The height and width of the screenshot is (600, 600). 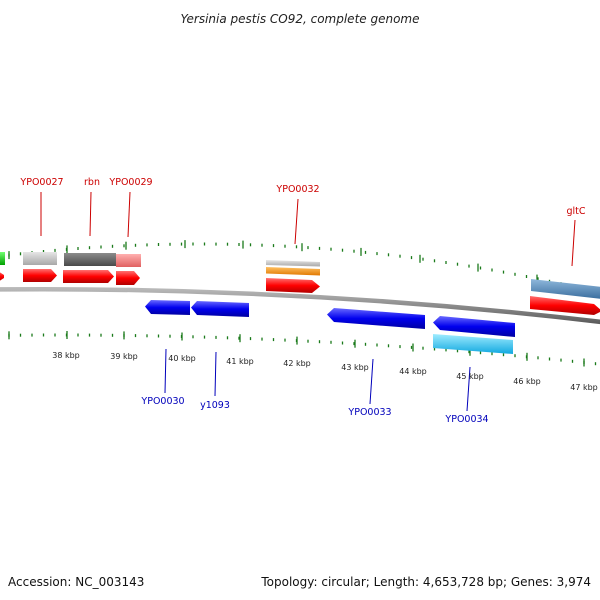 What do you see at coordinates (293, 271) in the screenshot?
I see `ypo0032-feature-band` at bounding box center [293, 271].